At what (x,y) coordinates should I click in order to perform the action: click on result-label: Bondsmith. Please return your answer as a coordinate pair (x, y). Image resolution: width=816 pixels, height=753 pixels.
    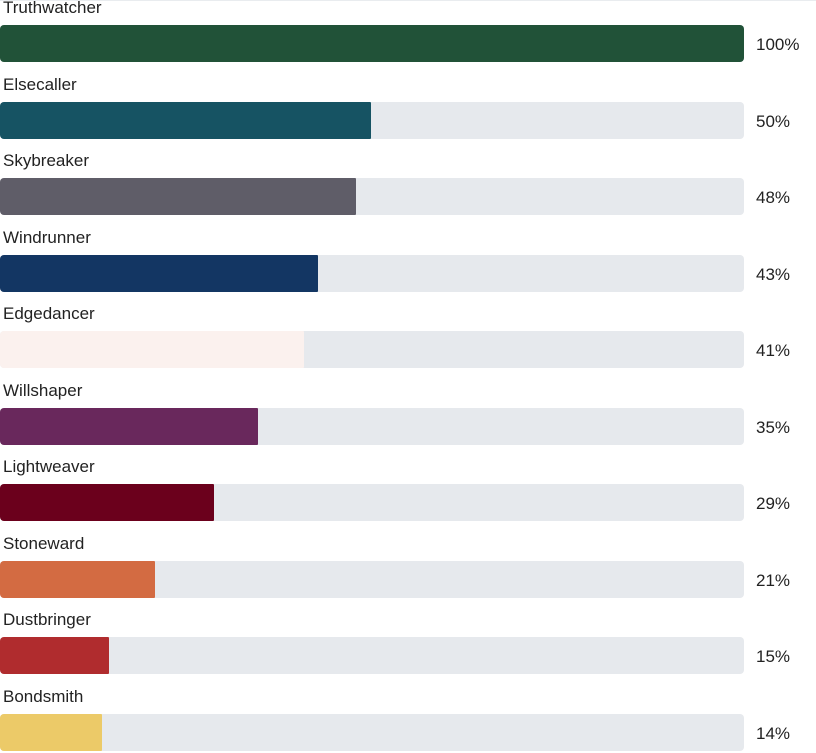
    Looking at the image, I should click on (43, 697).